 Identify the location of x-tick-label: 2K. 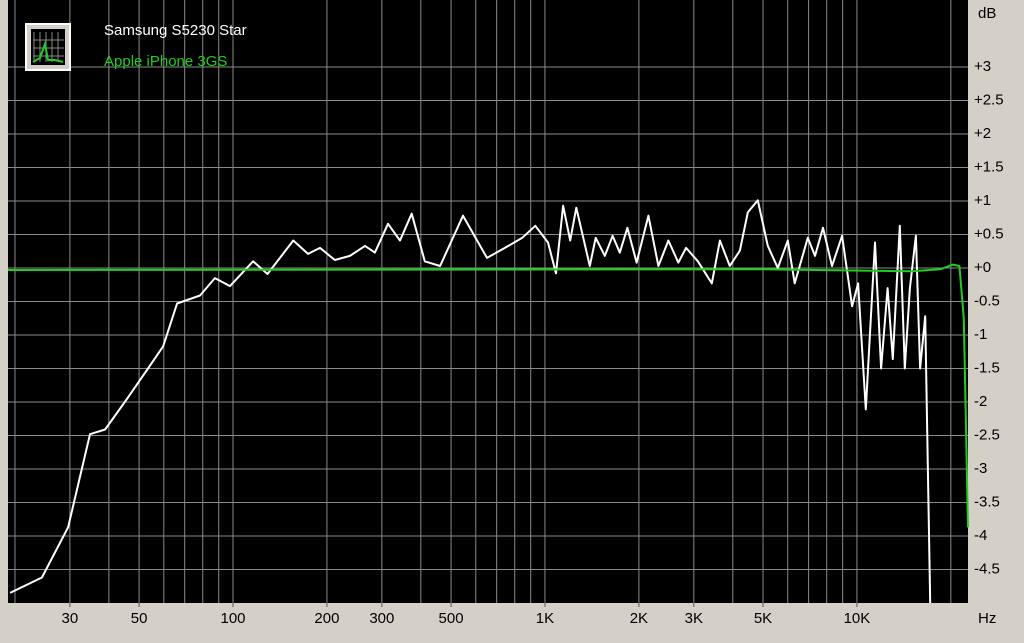
(639, 618).